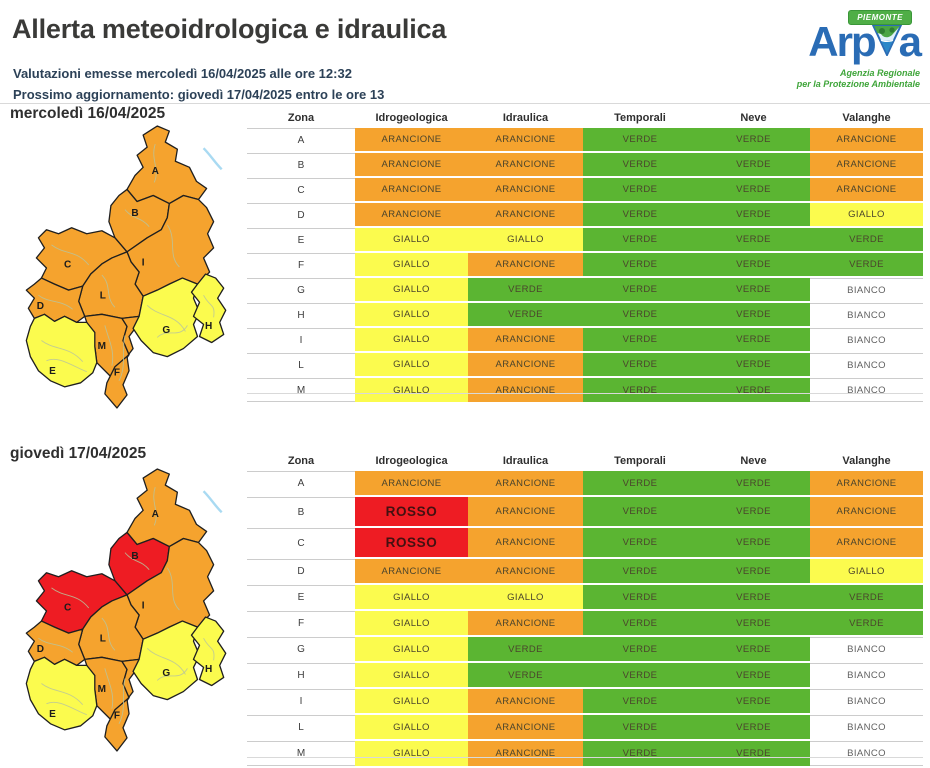 The width and height of the screenshot is (930, 768). Describe the element at coordinates (866, 214) in the screenshot. I see `alert-level-cell-valanghe: GIALLO` at that location.